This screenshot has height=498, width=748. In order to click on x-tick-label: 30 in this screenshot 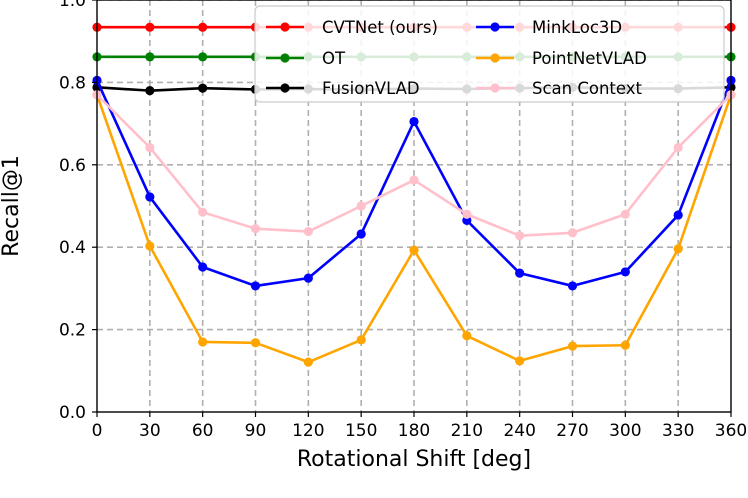, I will do `click(150, 431)`.